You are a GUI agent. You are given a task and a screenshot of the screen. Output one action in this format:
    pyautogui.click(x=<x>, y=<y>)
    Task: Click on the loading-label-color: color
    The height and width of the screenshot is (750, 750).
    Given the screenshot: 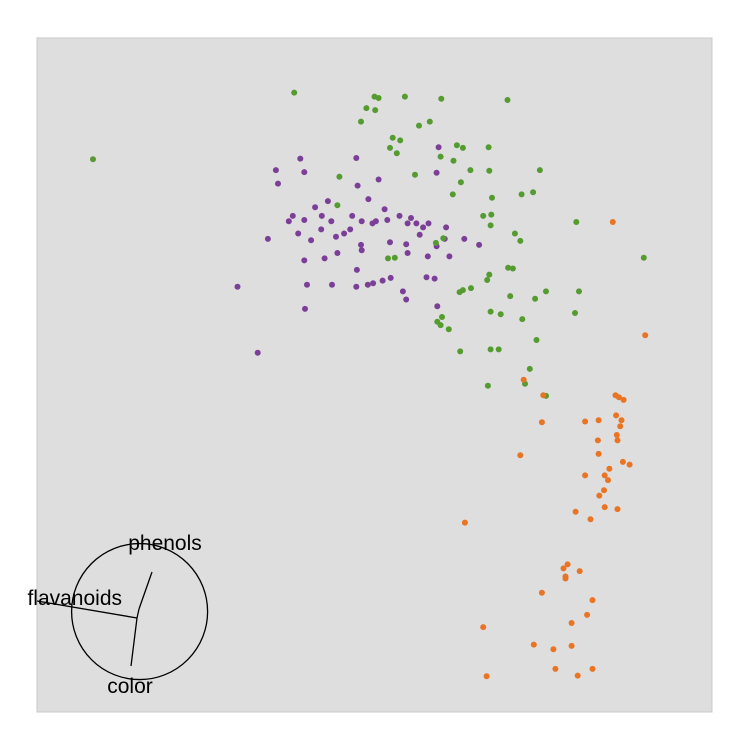 What is the action you would take?
    pyautogui.click(x=130, y=686)
    